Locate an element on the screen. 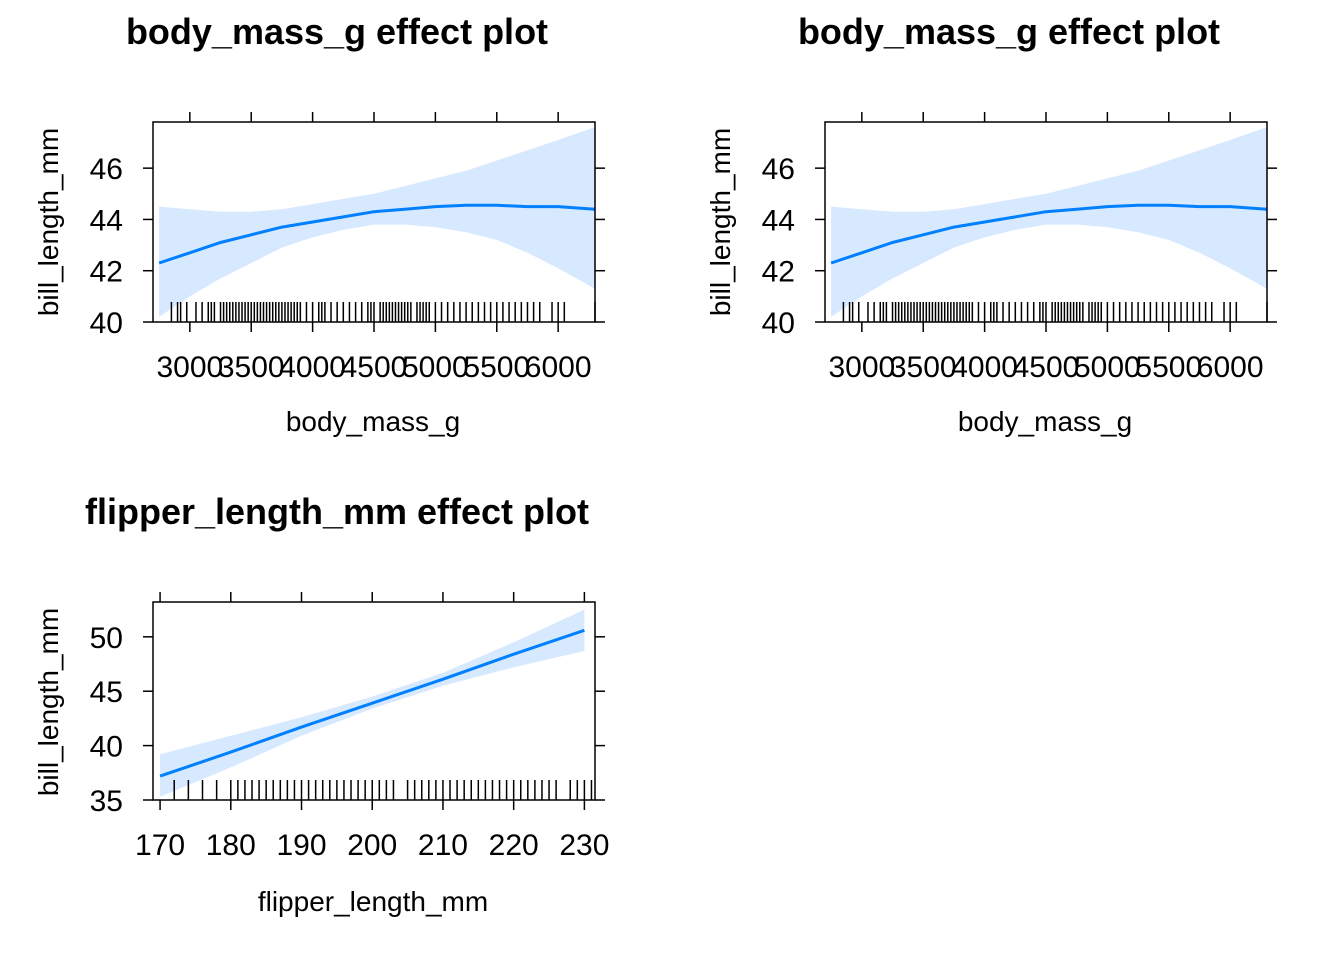 The height and width of the screenshot is (960, 1344). panel-title: flipper_length_mm effect plot is located at coordinates (337, 511).